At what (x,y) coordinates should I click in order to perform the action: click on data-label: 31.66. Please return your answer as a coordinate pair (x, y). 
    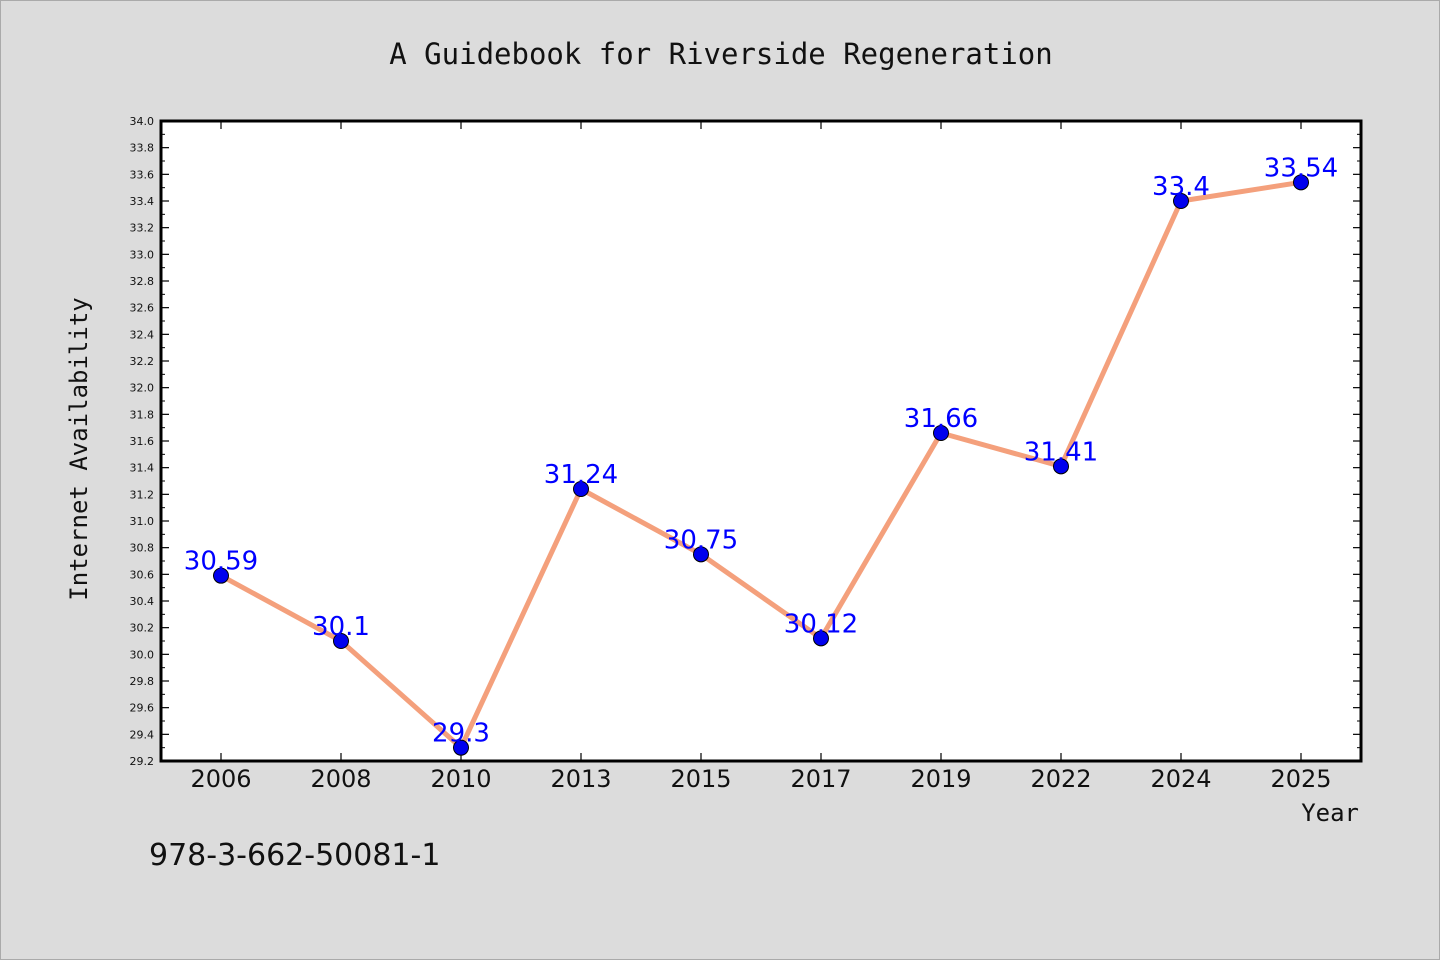
    Looking at the image, I should click on (941, 419).